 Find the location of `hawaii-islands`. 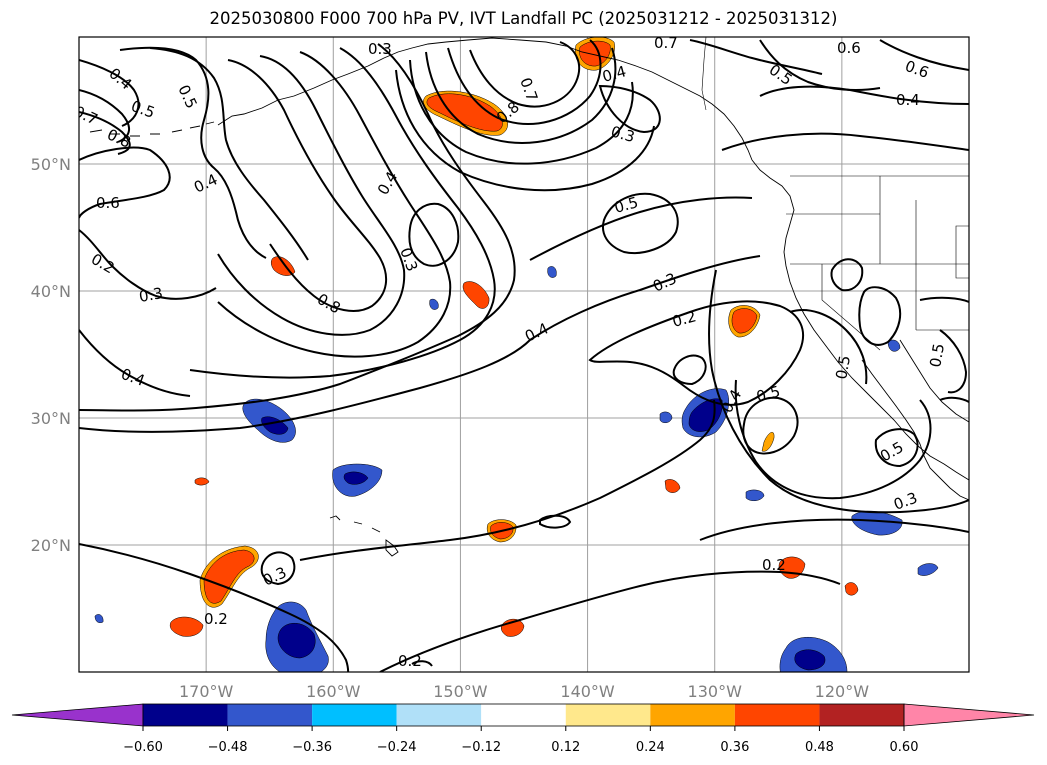

hawaii-islands is located at coordinates (364, 536).